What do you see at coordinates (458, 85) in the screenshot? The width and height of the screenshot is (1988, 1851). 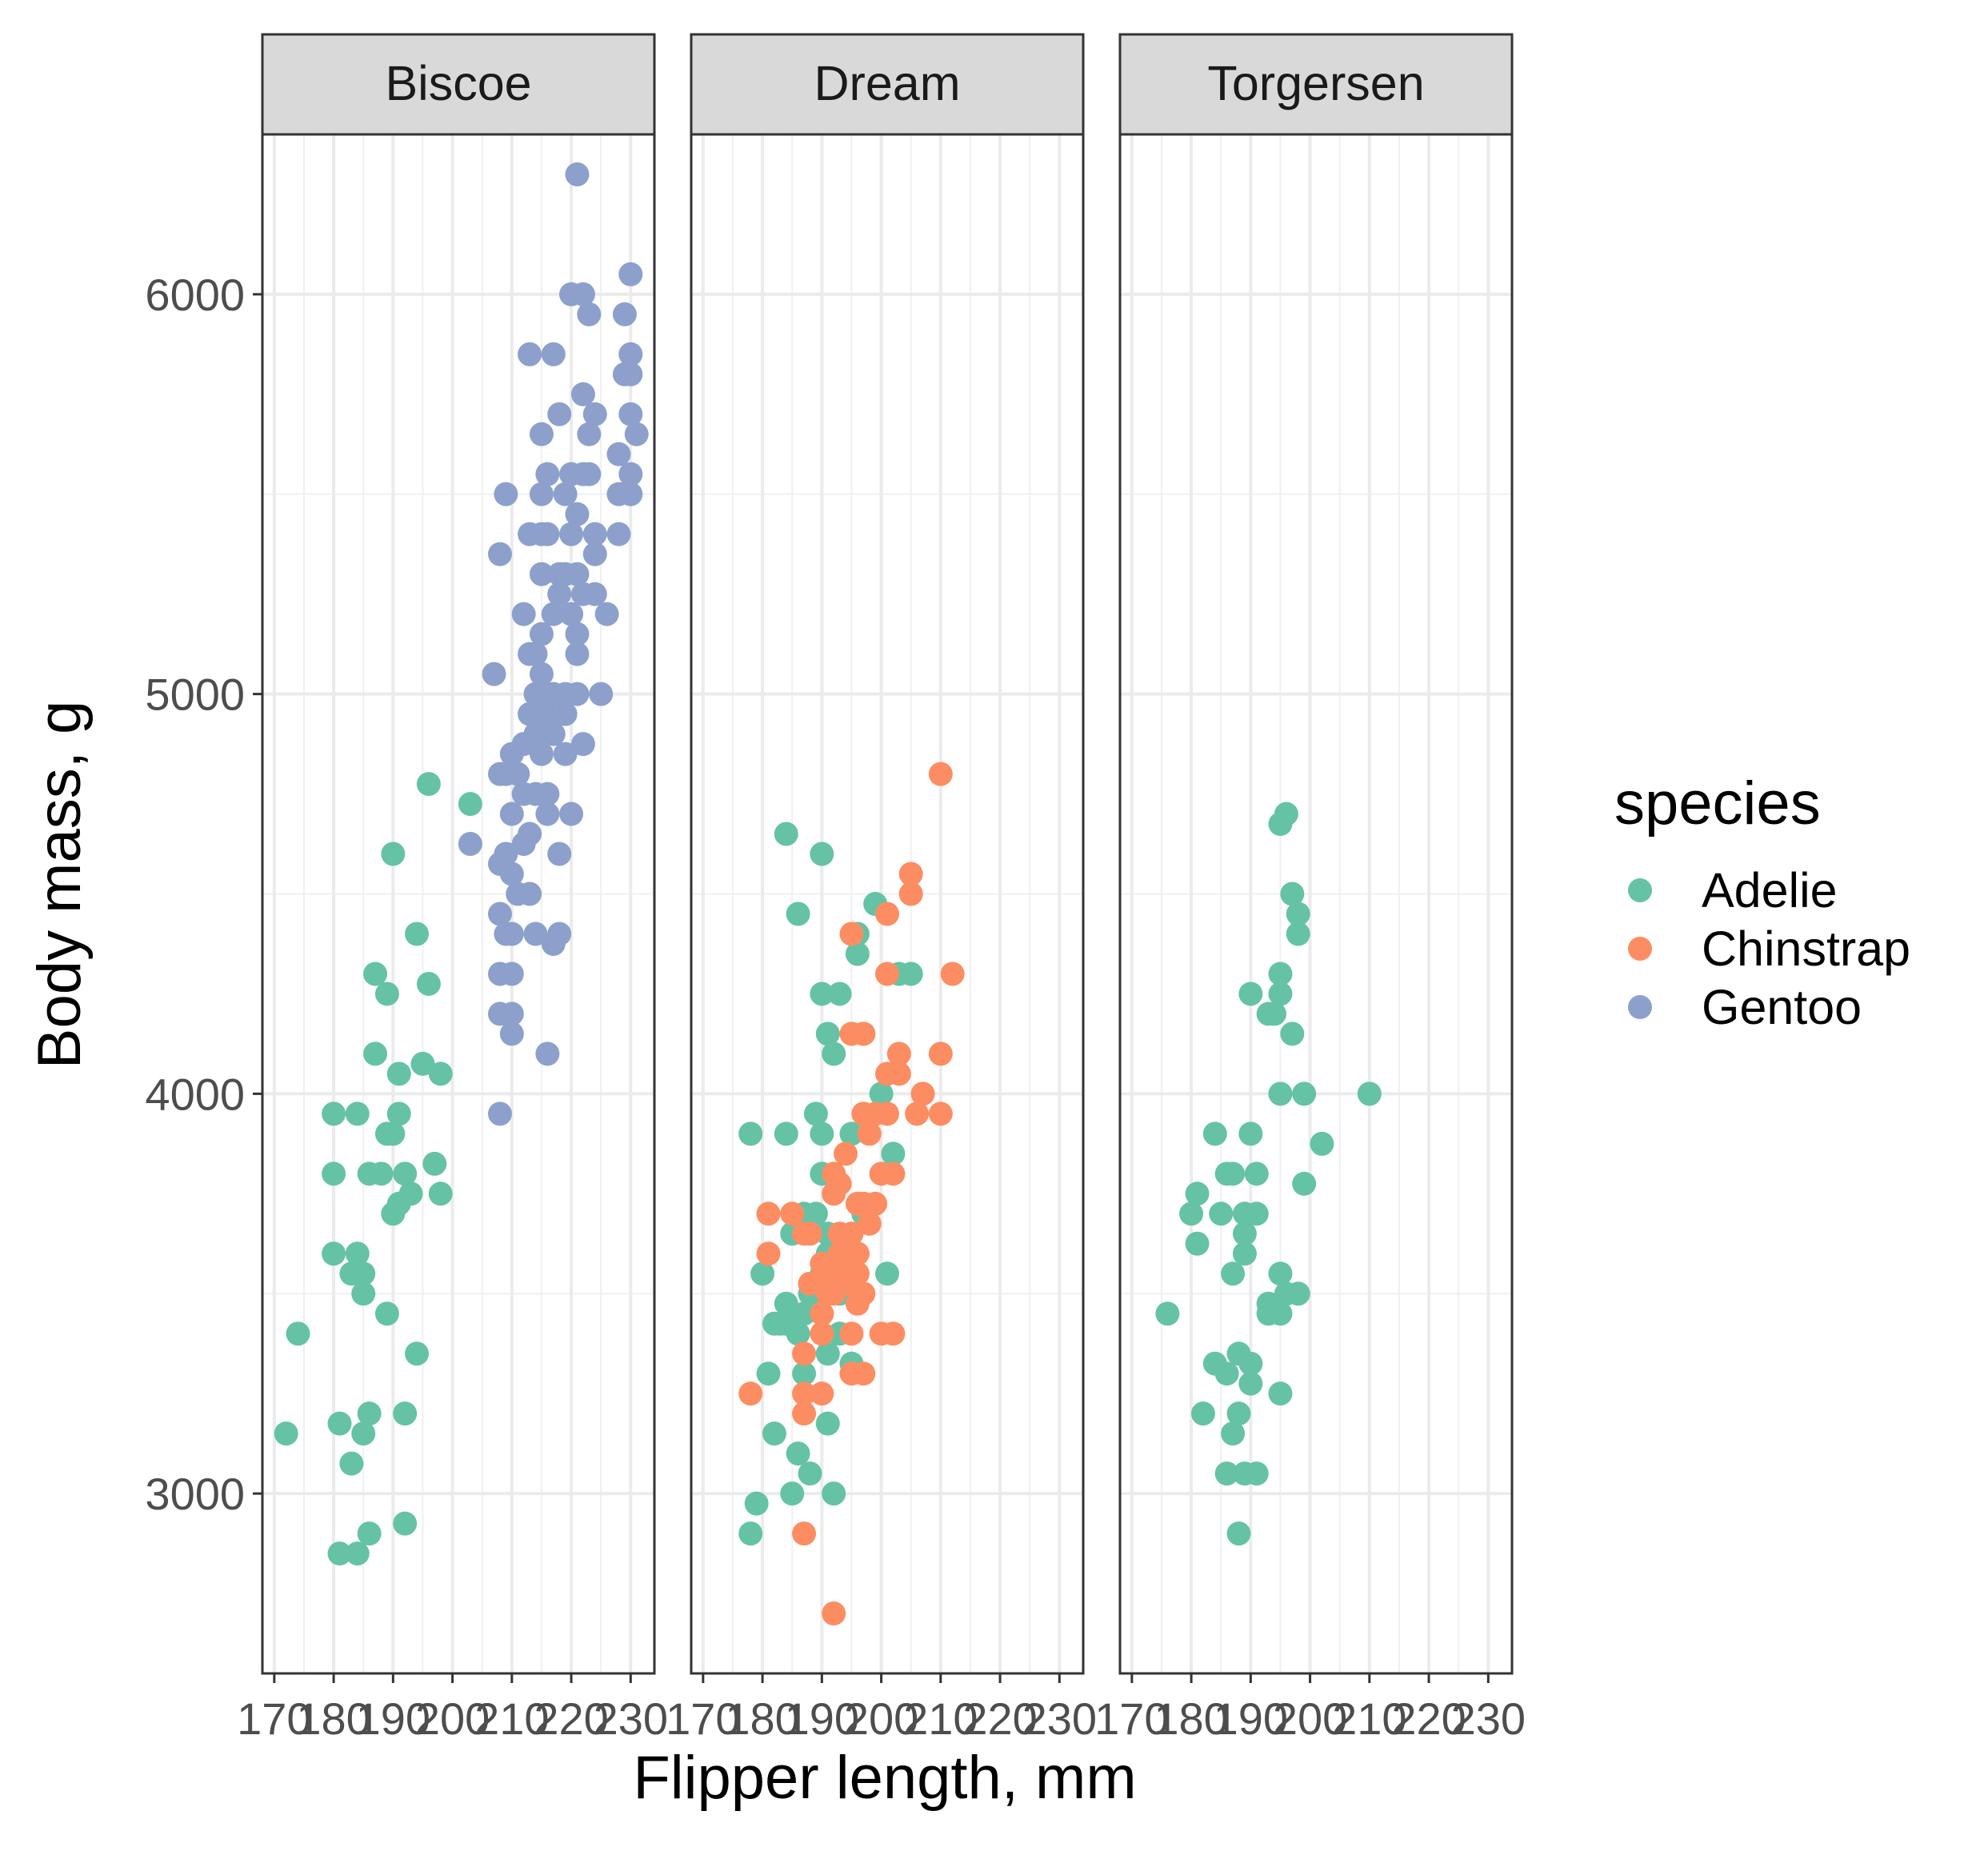 I see `facet-strip` at bounding box center [458, 85].